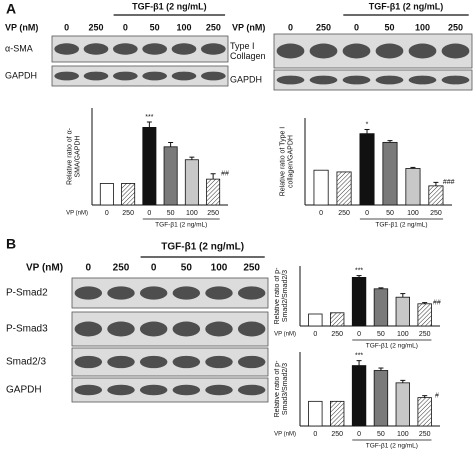 This screenshot has width=474, height=466. Describe the element at coordinates (248, 51) in the screenshot. I see `row-label: Type I Collagen` at that location.